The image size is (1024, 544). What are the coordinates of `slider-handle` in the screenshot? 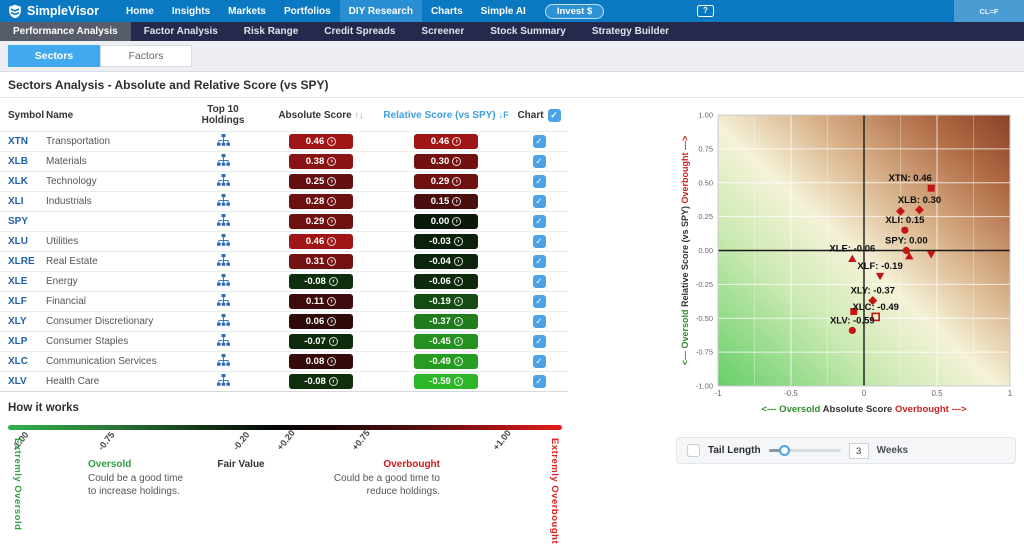 It's located at (784, 450).